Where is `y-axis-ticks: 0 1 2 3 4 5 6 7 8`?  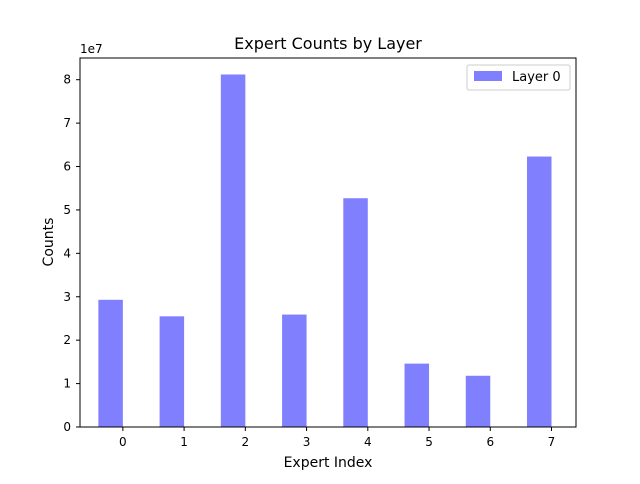
y-axis-ticks: 0 1 2 3 4 5 6 7 8 is located at coordinates (71, 253).